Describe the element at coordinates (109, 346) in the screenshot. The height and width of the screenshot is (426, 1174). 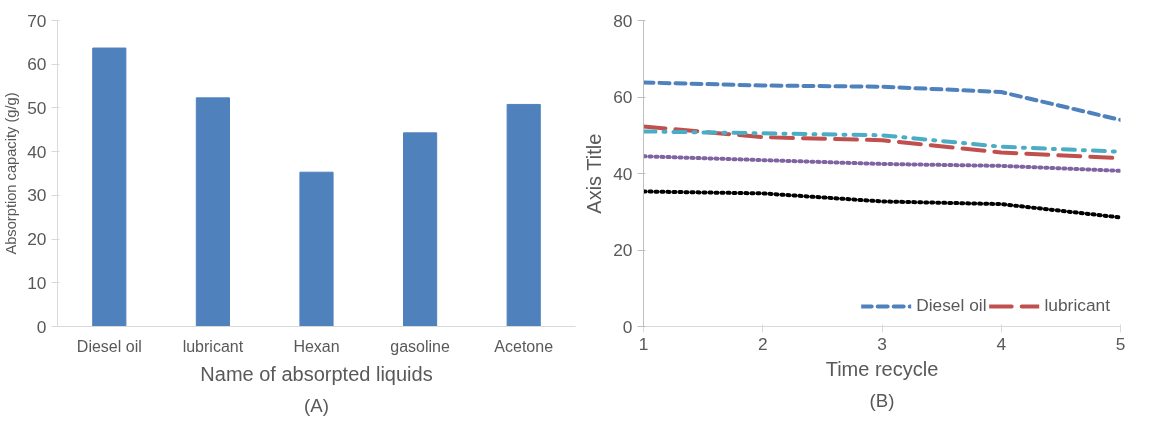
I see `x-tick-label: Diesel oil` at that location.